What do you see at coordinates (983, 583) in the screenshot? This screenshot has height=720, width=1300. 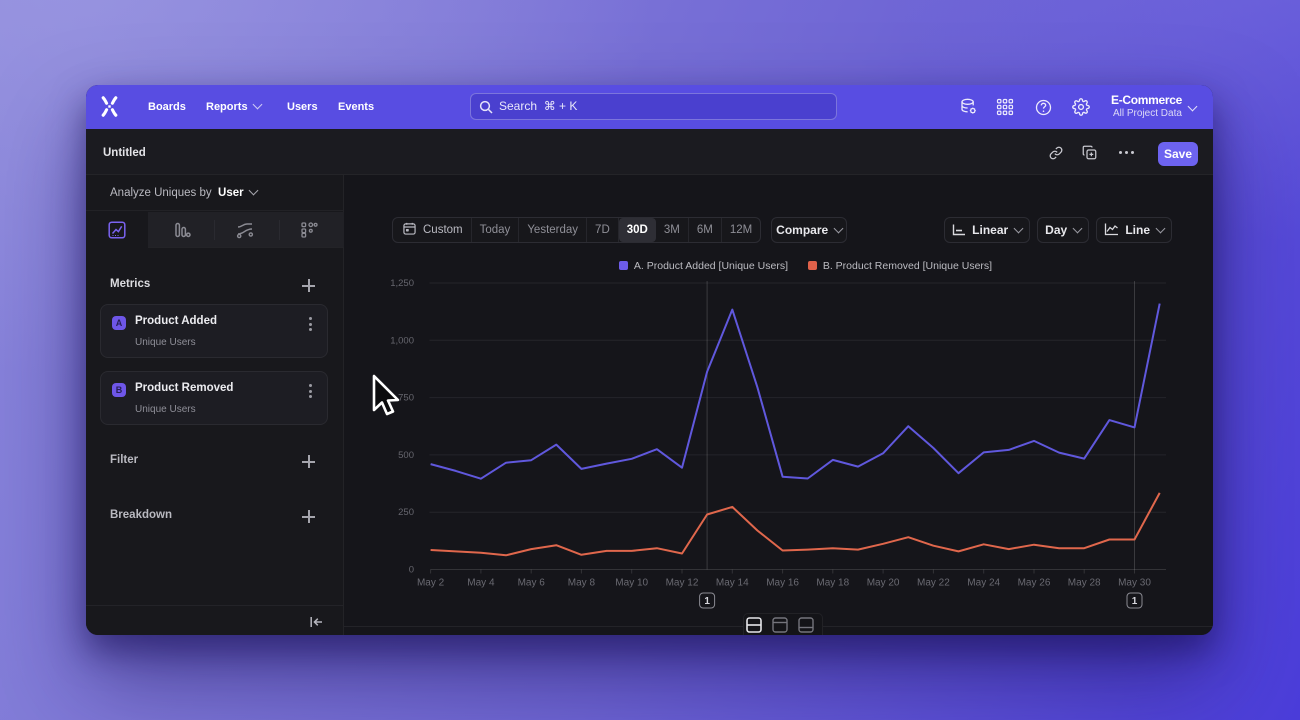 I see `svg-text: May 24` at bounding box center [983, 583].